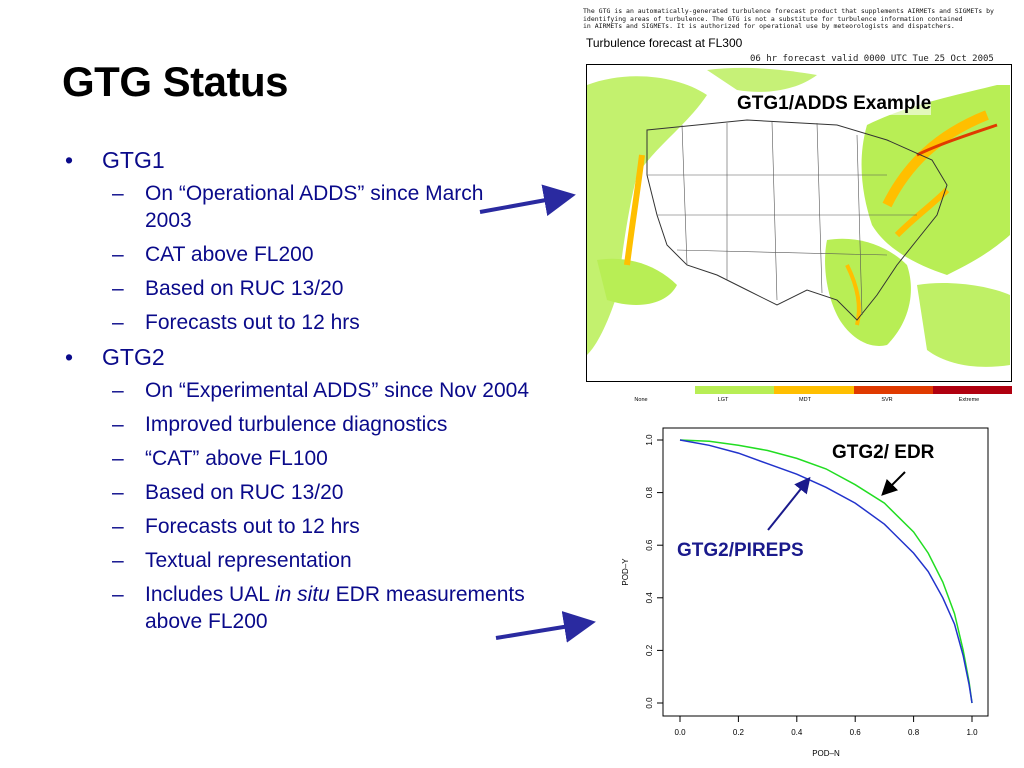 Image resolution: width=1024 pixels, height=768 pixels. I want to click on sub-bullet: – On “Operational ADDS” since March 2003, so click(297, 207).